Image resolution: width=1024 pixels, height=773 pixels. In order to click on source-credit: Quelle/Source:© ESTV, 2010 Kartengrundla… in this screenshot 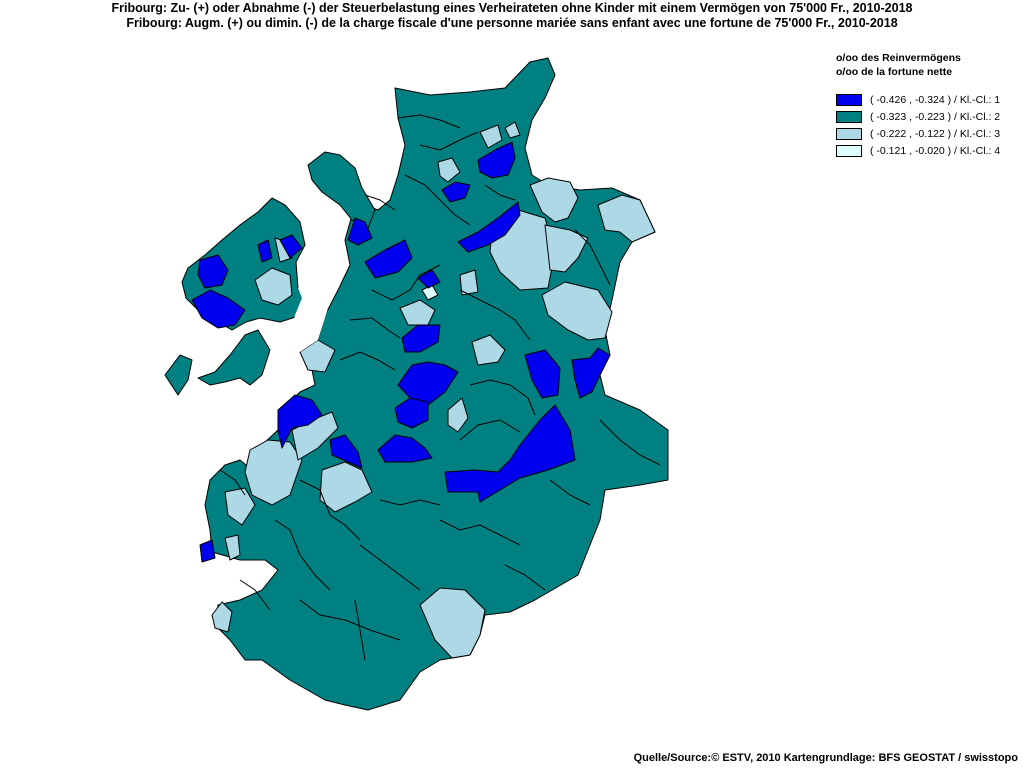, I will do `click(825, 758)`.